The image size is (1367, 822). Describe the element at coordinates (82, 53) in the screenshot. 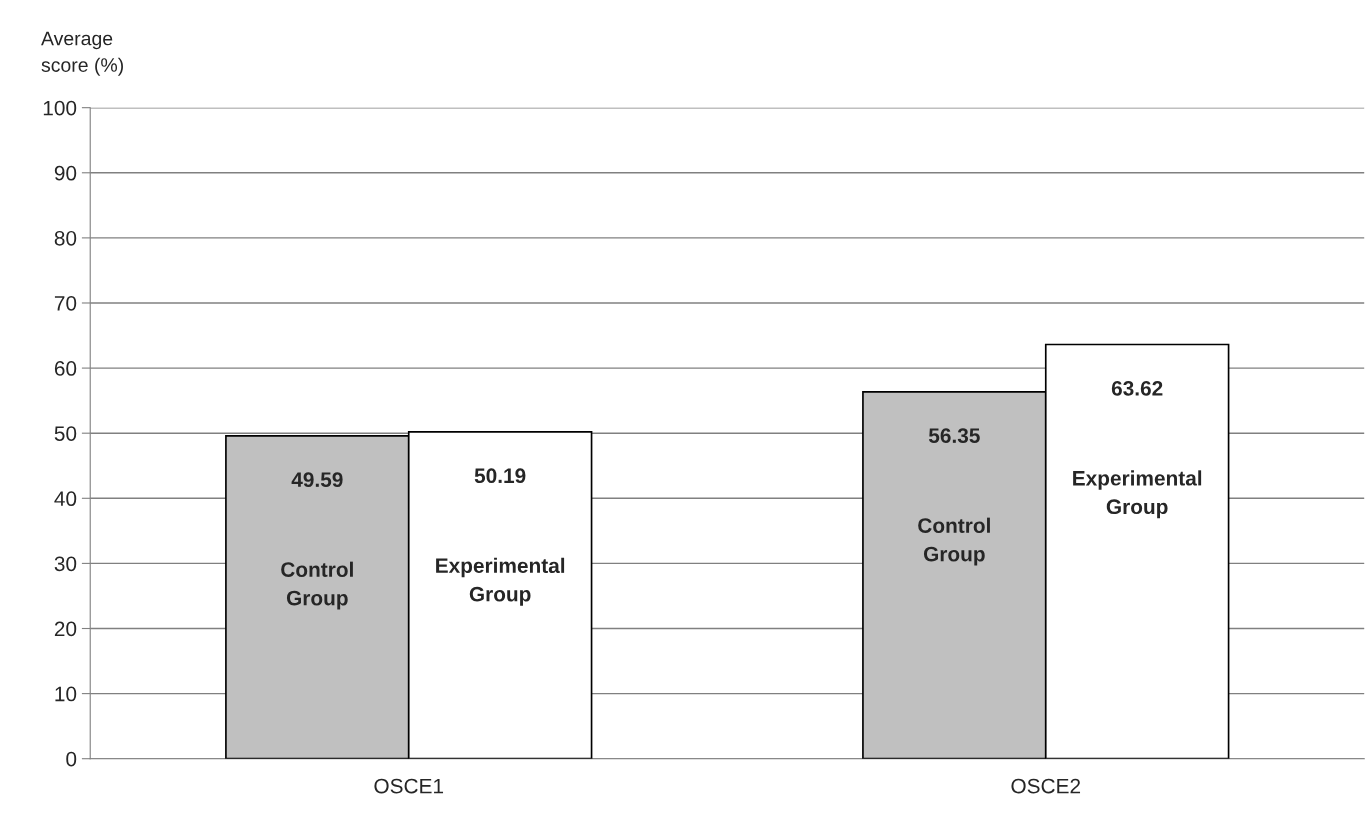

I see `y-axis-title: Average score (%)` at that location.